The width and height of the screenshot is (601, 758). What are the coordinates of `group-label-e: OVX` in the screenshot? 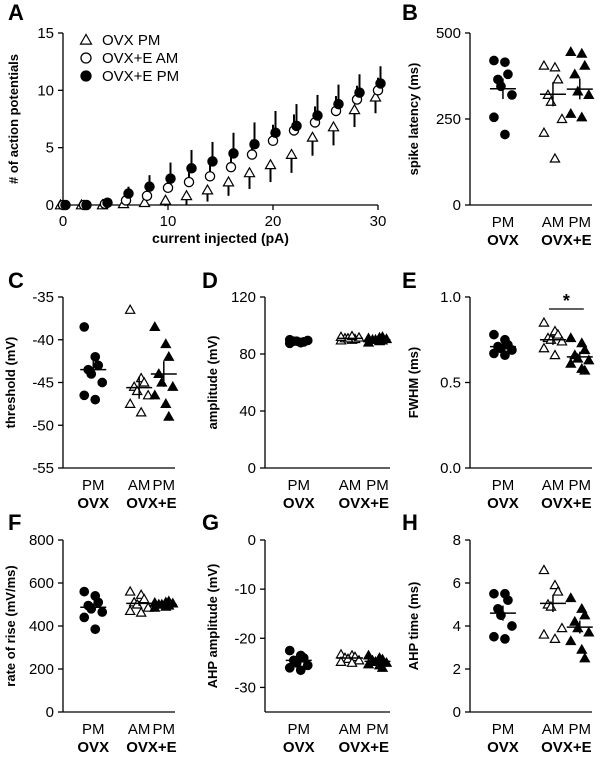 It's located at (503, 503).